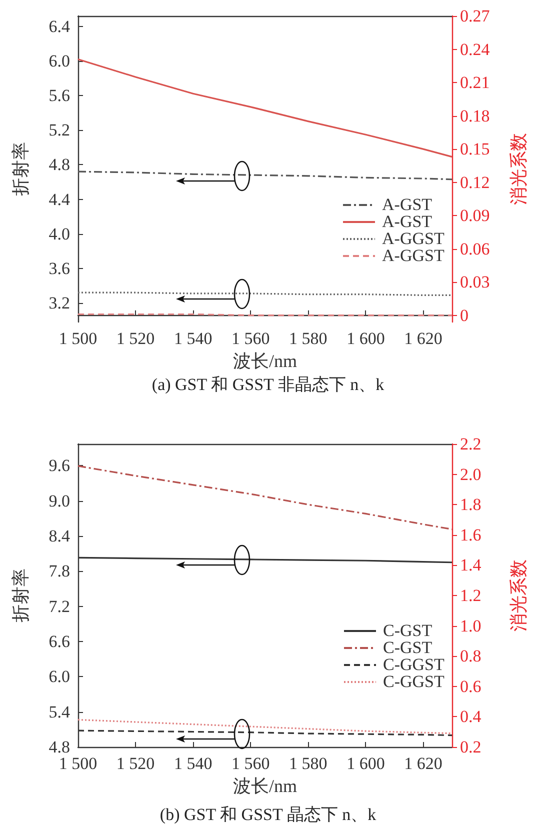 This screenshot has width=536, height=830. What do you see at coordinates (471, 534) in the screenshot?
I see `y2-tick-label: 1.6` at bounding box center [471, 534].